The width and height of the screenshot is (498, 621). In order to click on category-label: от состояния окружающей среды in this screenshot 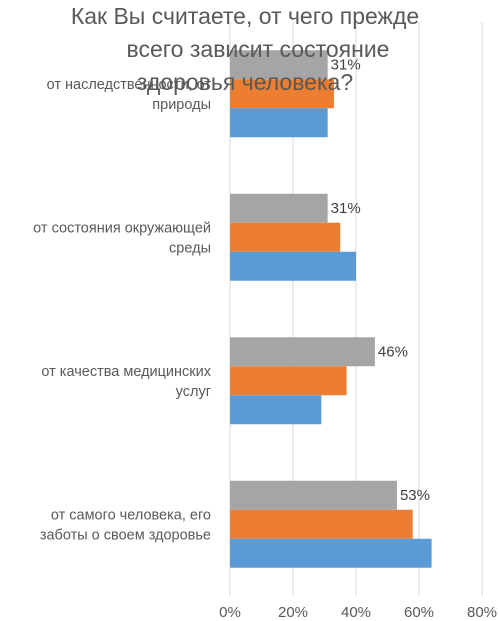, I will do `click(122, 238)`.